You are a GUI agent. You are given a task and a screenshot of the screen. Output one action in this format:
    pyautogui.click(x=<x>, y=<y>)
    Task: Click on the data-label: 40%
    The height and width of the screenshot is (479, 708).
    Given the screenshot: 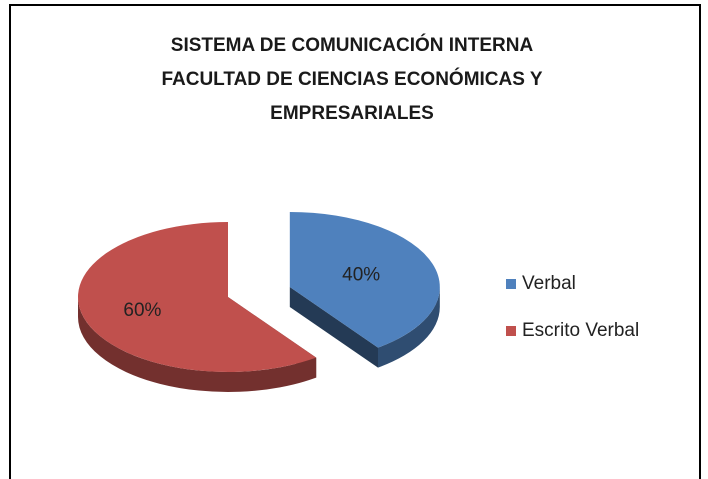 What is the action you would take?
    pyautogui.click(x=361, y=274)
    